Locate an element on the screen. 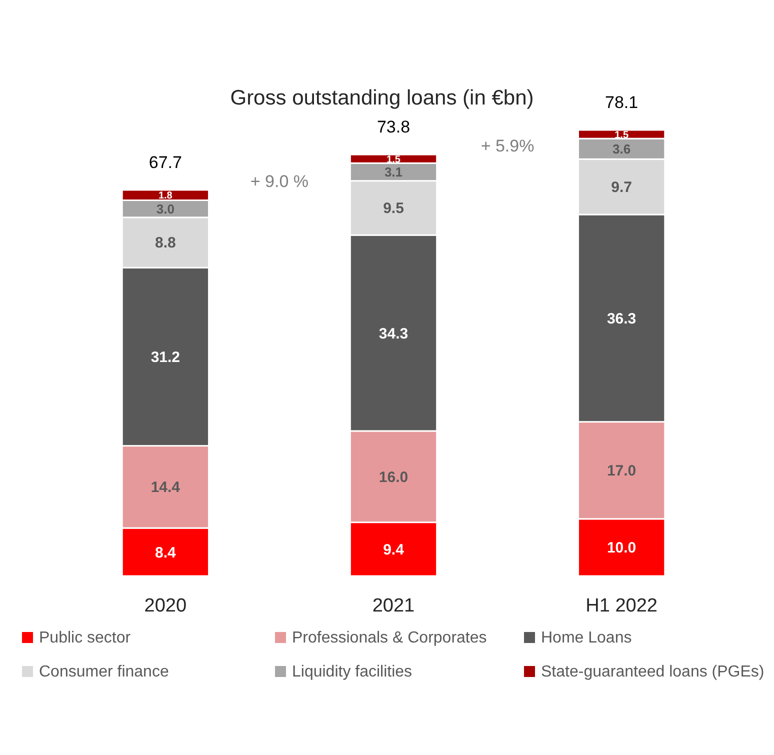  data-label: 8.4 is located at coordinates (166, 553).